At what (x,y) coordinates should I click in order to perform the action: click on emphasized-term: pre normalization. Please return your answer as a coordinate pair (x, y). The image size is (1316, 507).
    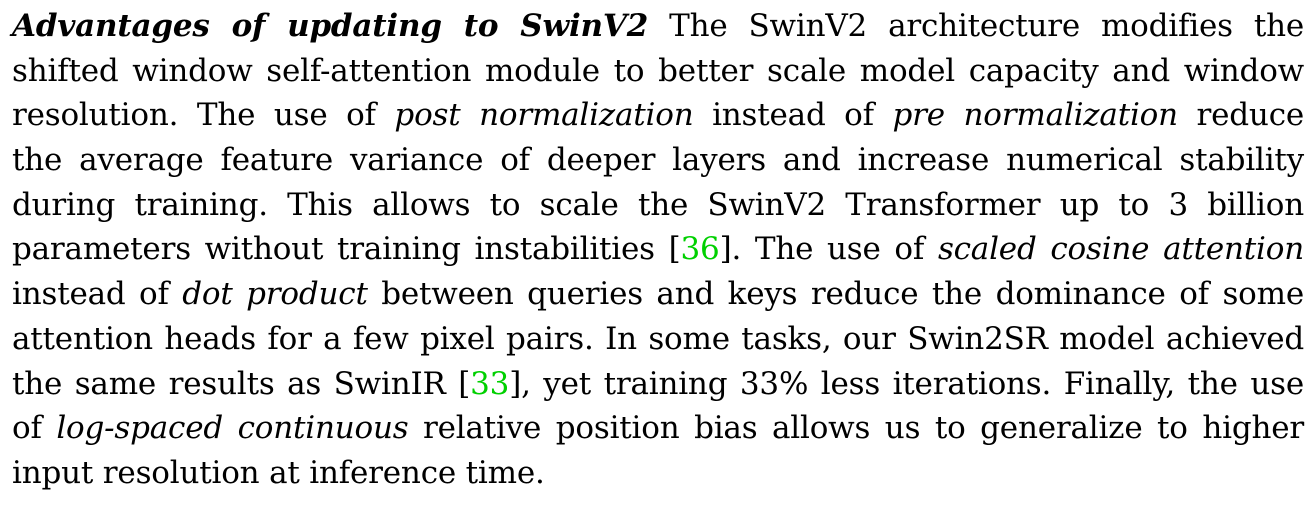
    Looking at the image, I should click on (1035, 115).